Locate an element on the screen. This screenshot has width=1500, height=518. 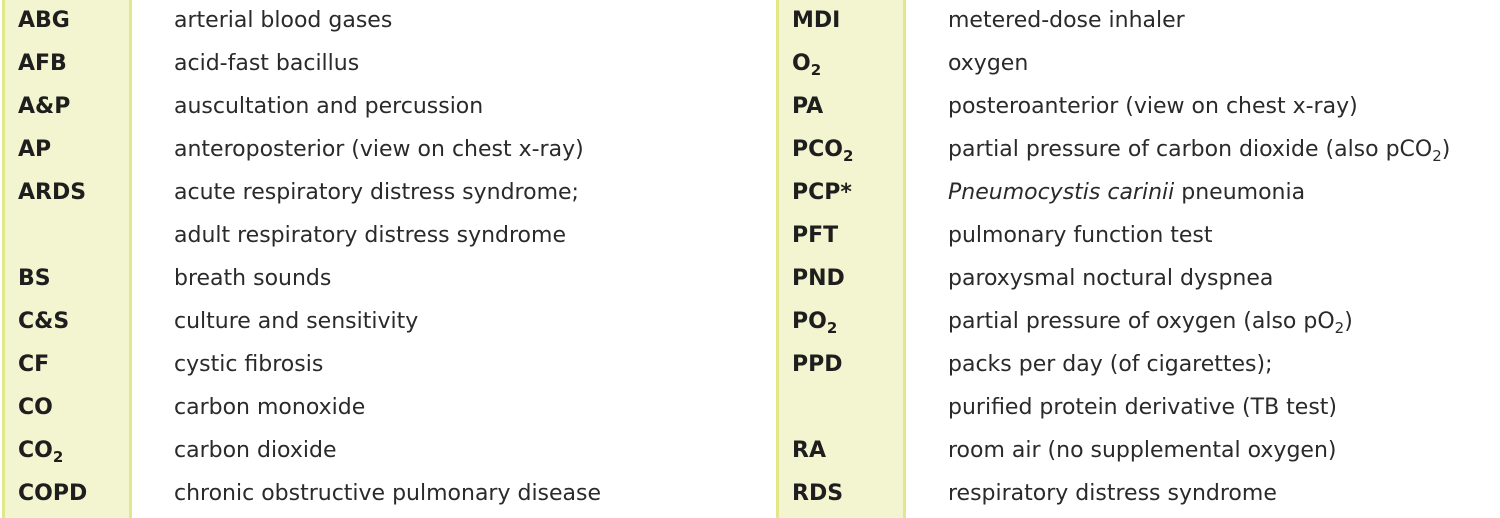
definition-cell: arterial blood gases is located at coordinates (283, 21).